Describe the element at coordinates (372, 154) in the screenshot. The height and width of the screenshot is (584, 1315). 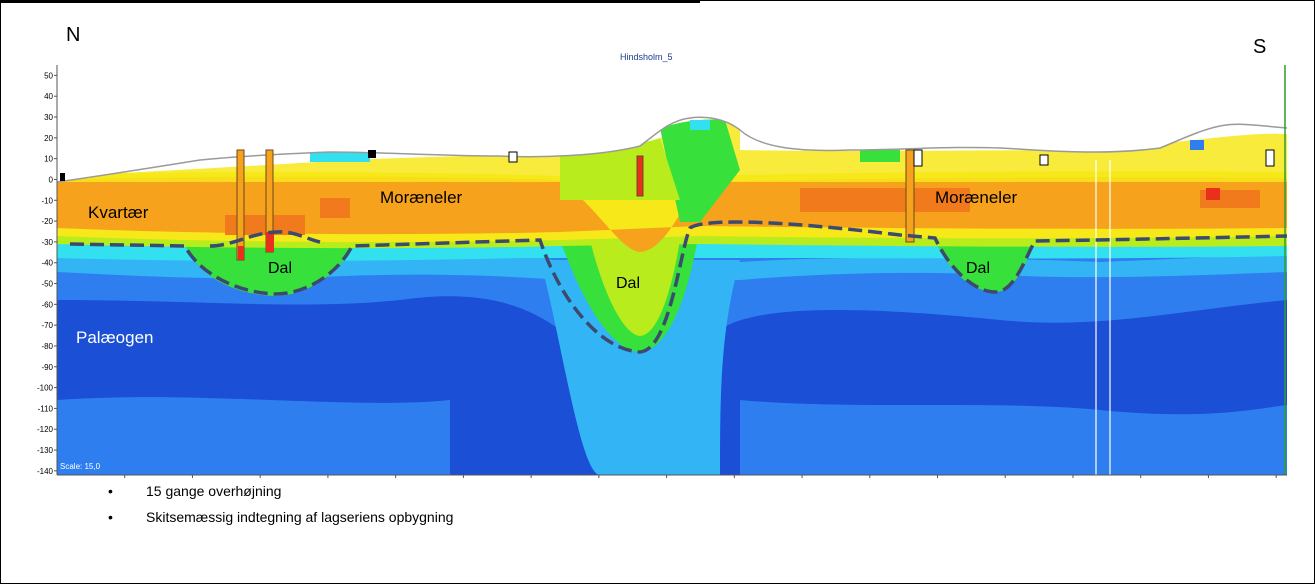
I see `borehole-5-marker` at that location.